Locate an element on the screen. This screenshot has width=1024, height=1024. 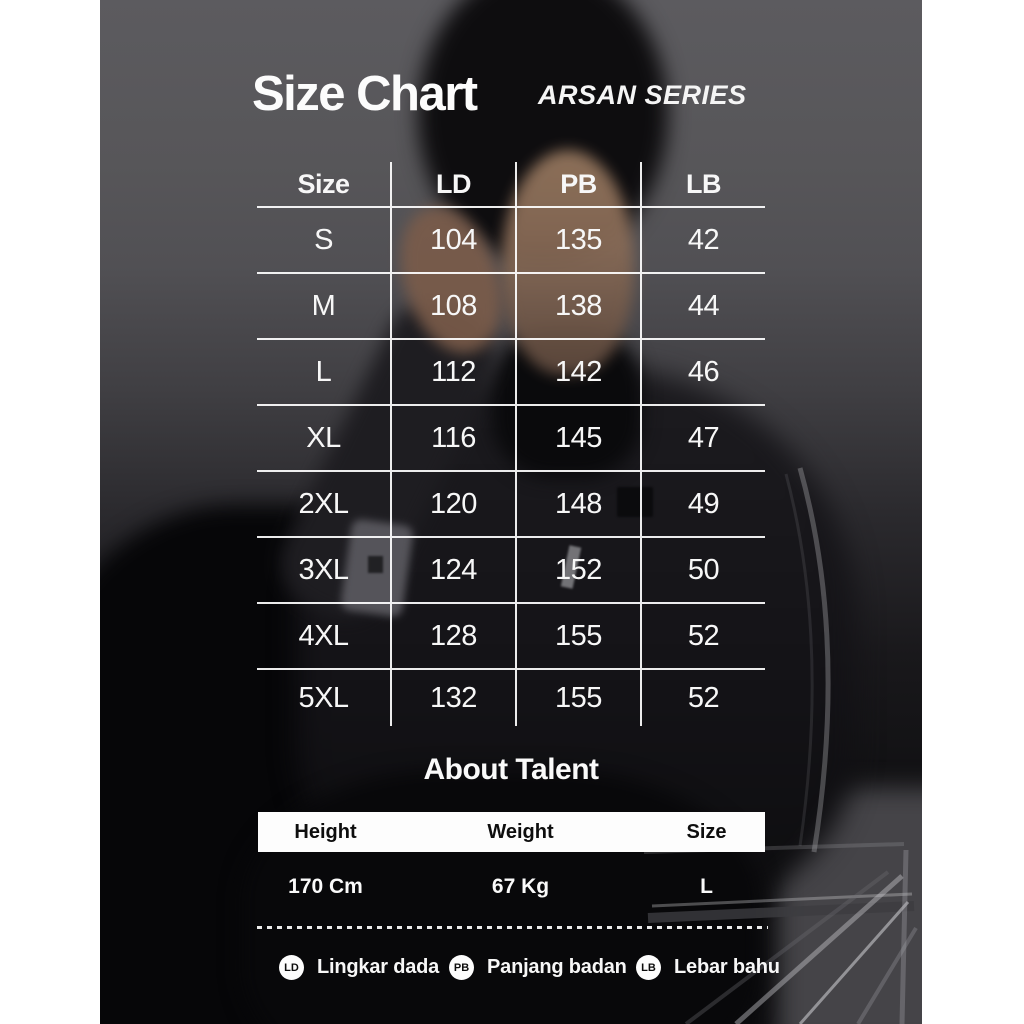
table-header-row: Size LD PB LB is located at coordinates (511, 185).